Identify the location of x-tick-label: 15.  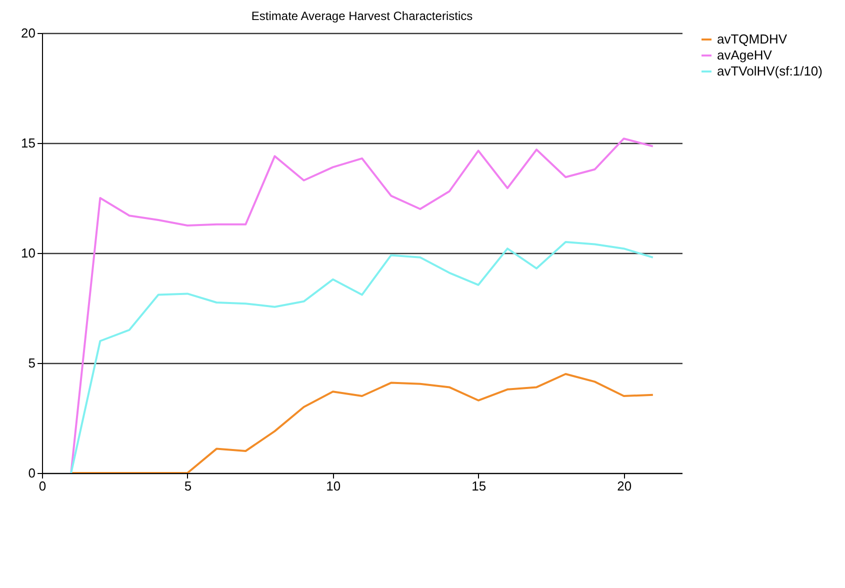
(479, 486).